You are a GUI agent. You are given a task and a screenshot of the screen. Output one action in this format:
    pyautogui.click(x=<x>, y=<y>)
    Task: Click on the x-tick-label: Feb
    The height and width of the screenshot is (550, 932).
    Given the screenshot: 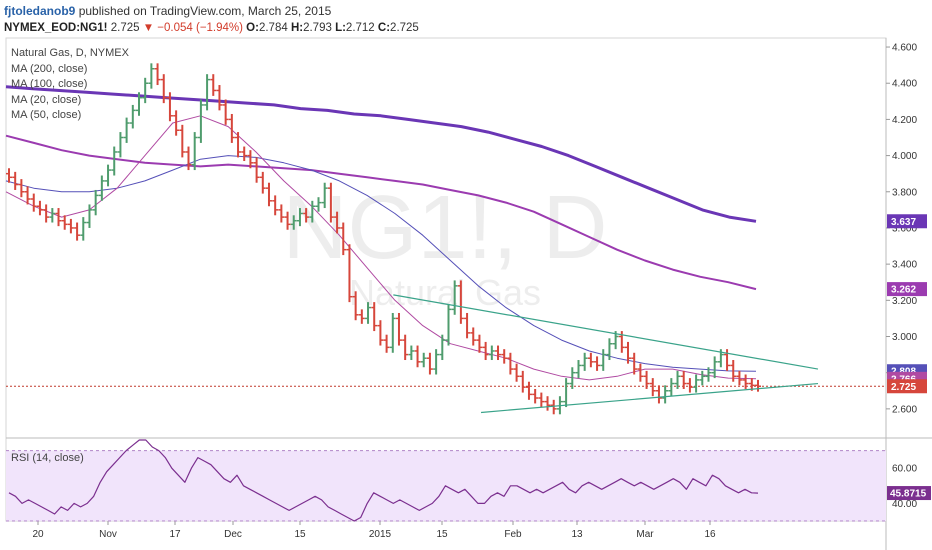 What is the action you would take?
    pyautogui.click(x=513, y=534)
    